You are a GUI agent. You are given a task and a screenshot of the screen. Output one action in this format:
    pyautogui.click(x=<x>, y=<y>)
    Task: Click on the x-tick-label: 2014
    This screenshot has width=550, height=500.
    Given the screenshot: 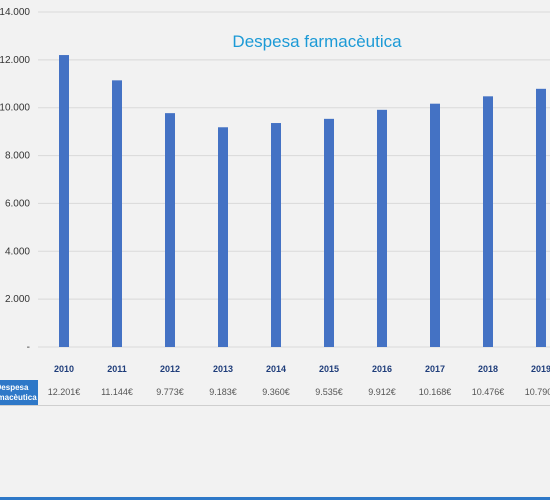 What is the action you would take?
    pyautogui.click(x=276, y=369)
    